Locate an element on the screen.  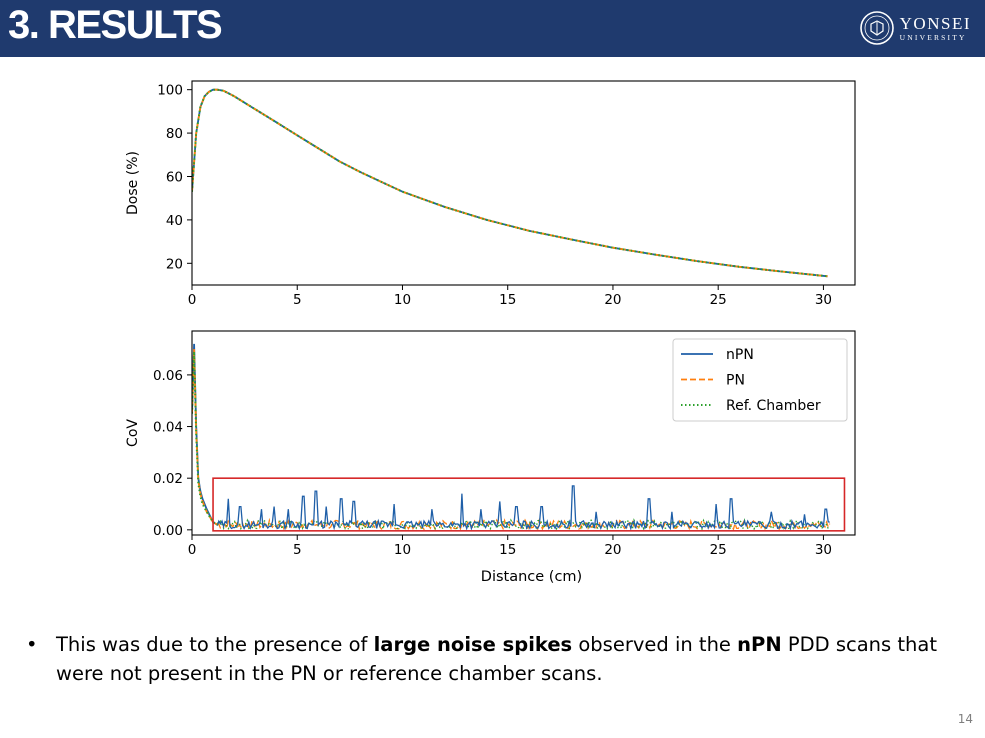
noise-highlight-box is located at coordinates (529, 504).